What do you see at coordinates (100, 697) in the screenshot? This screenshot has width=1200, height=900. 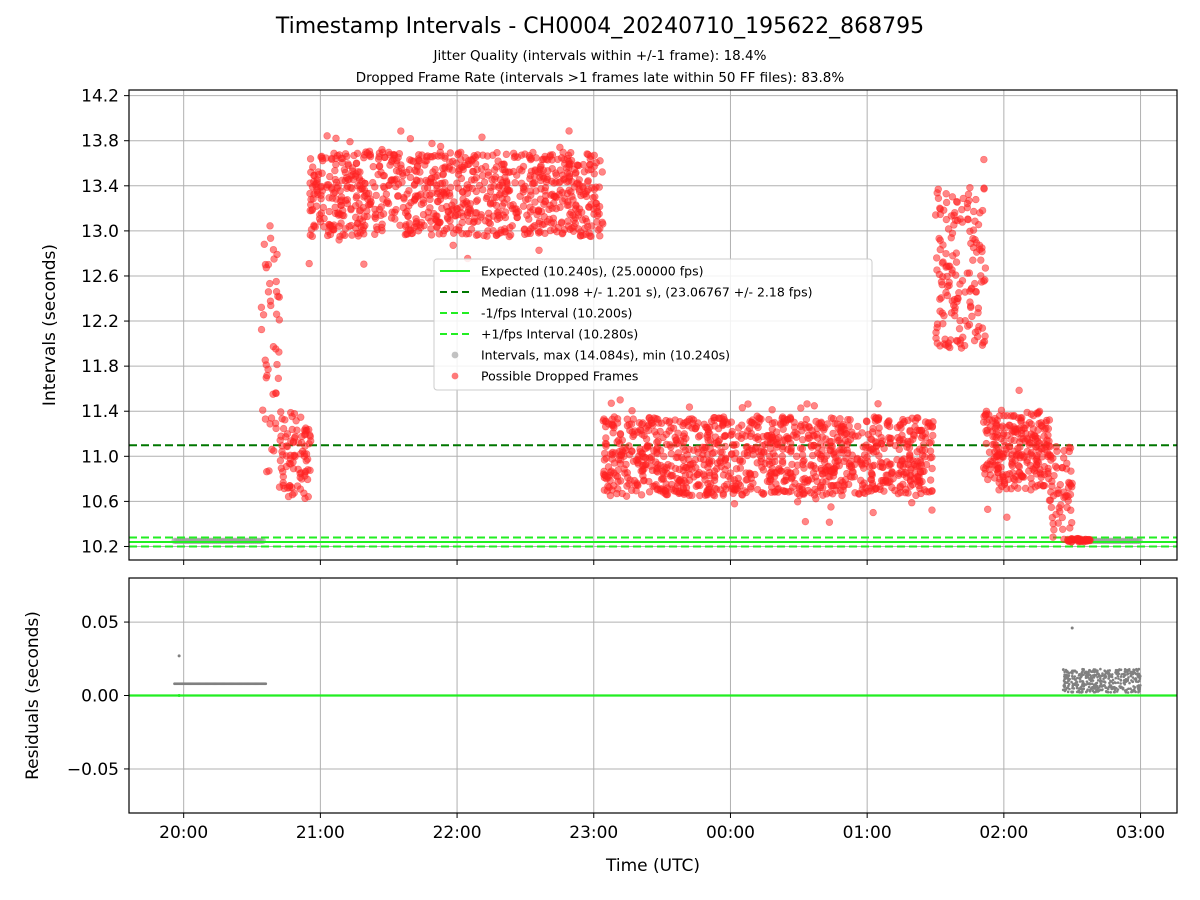 I see `bottom-y-tick-label: 0.00` at bounding box center [100, 697].